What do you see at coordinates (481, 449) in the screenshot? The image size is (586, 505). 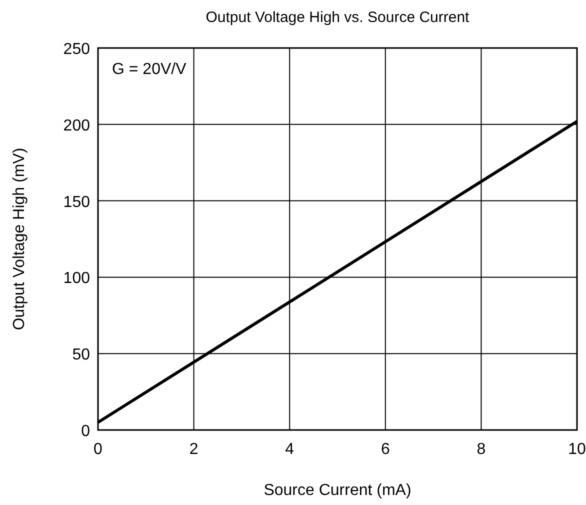 I see `x-tick-label: 8` at bounding box center [481, 449].